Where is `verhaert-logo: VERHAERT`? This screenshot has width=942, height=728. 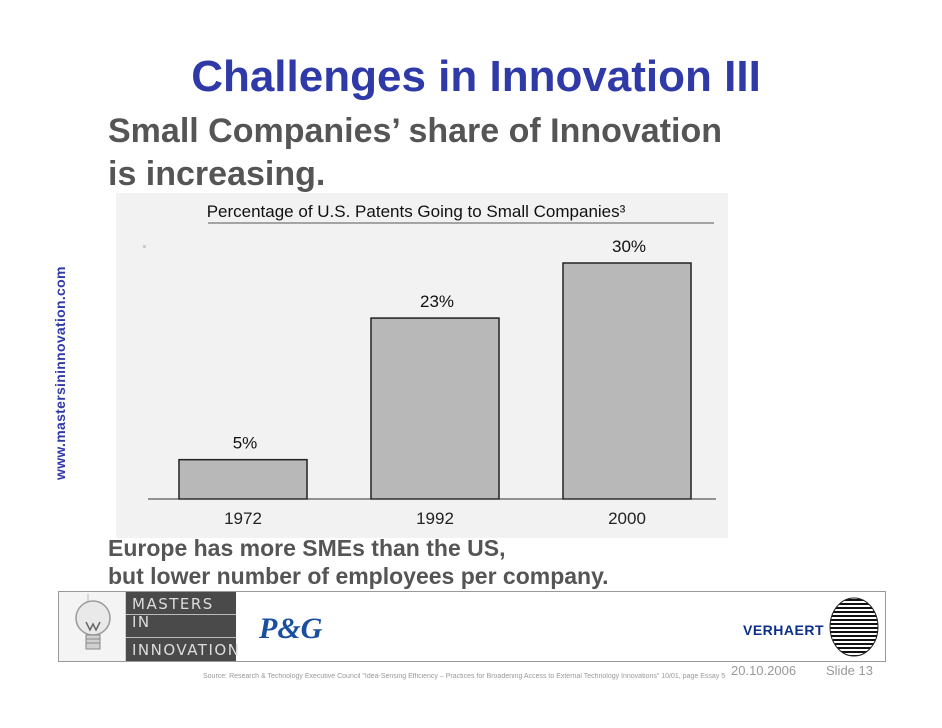 verhaert-logo: VERHAERT is located at coordinates (784, 630).